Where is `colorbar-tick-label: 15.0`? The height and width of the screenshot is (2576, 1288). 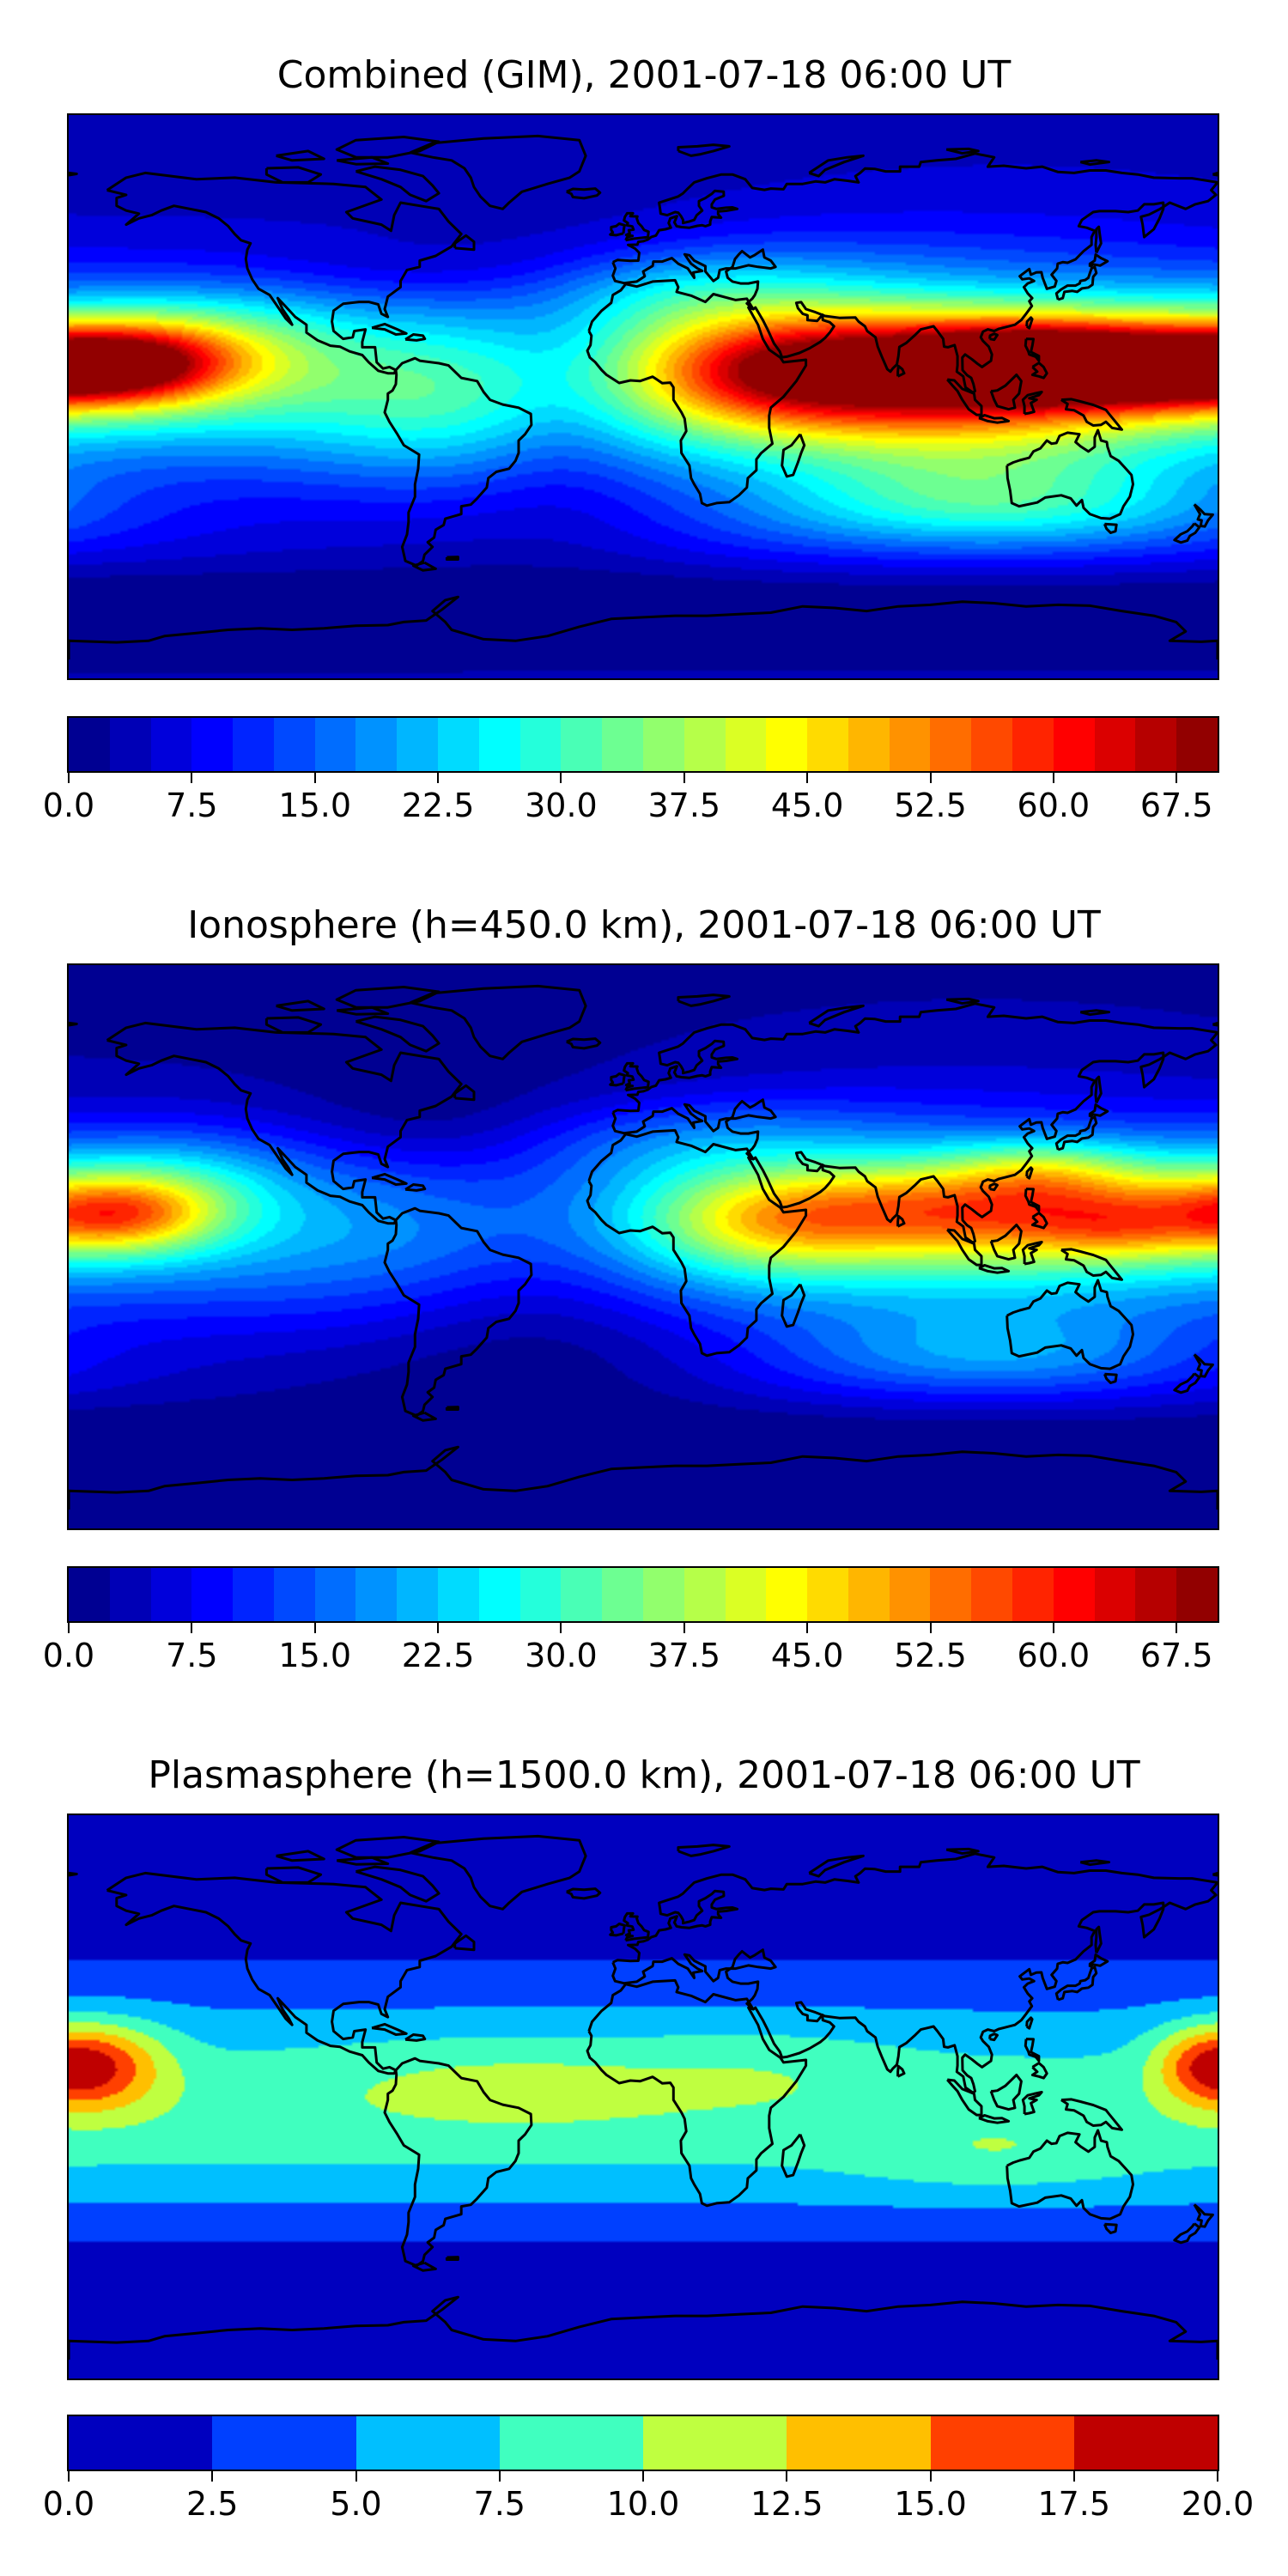
colorbar-tick-label: 15.0 is located at coordinates (930, 2504).